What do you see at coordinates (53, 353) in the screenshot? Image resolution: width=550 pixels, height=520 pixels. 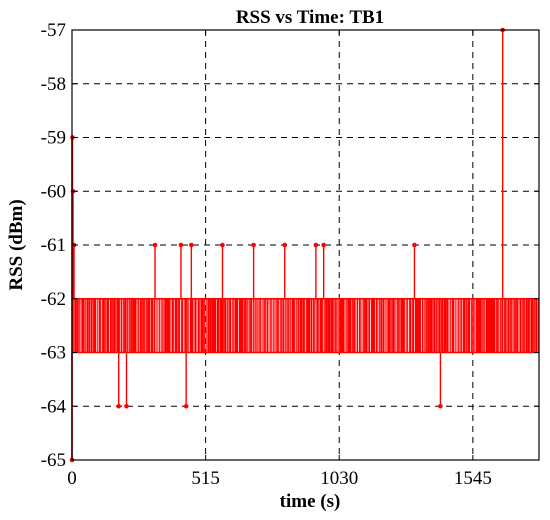 I see `y-tick-label: -63` at bounding box center [53, 353].